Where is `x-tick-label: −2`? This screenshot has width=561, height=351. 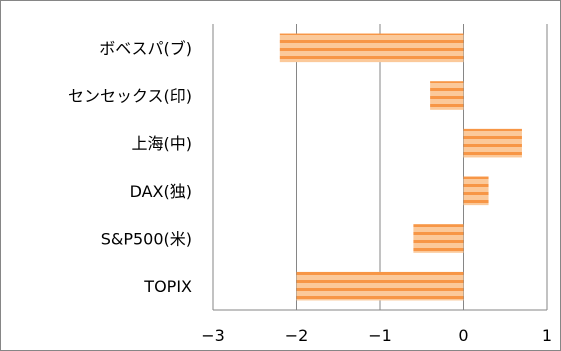
x-tick-label: −2 is located at coordinates (297, 335).